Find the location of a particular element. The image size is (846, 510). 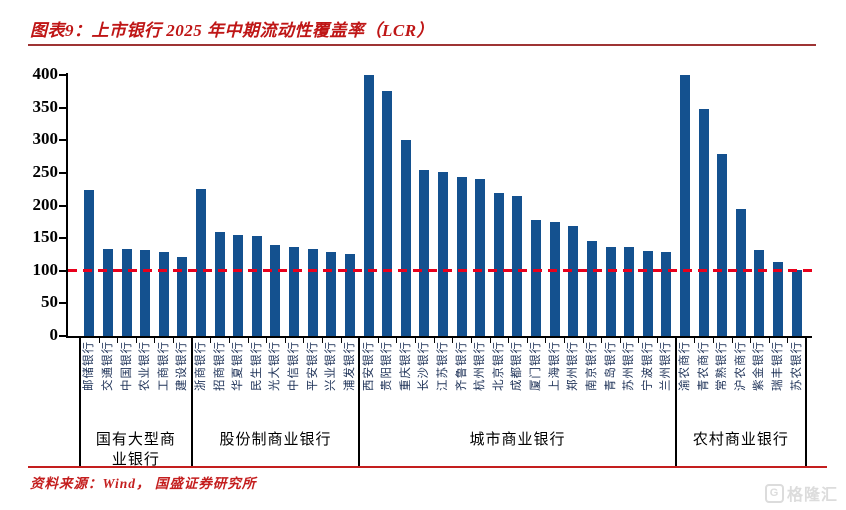

bank-label: 中国银行 is located at coordinates (126, 366).